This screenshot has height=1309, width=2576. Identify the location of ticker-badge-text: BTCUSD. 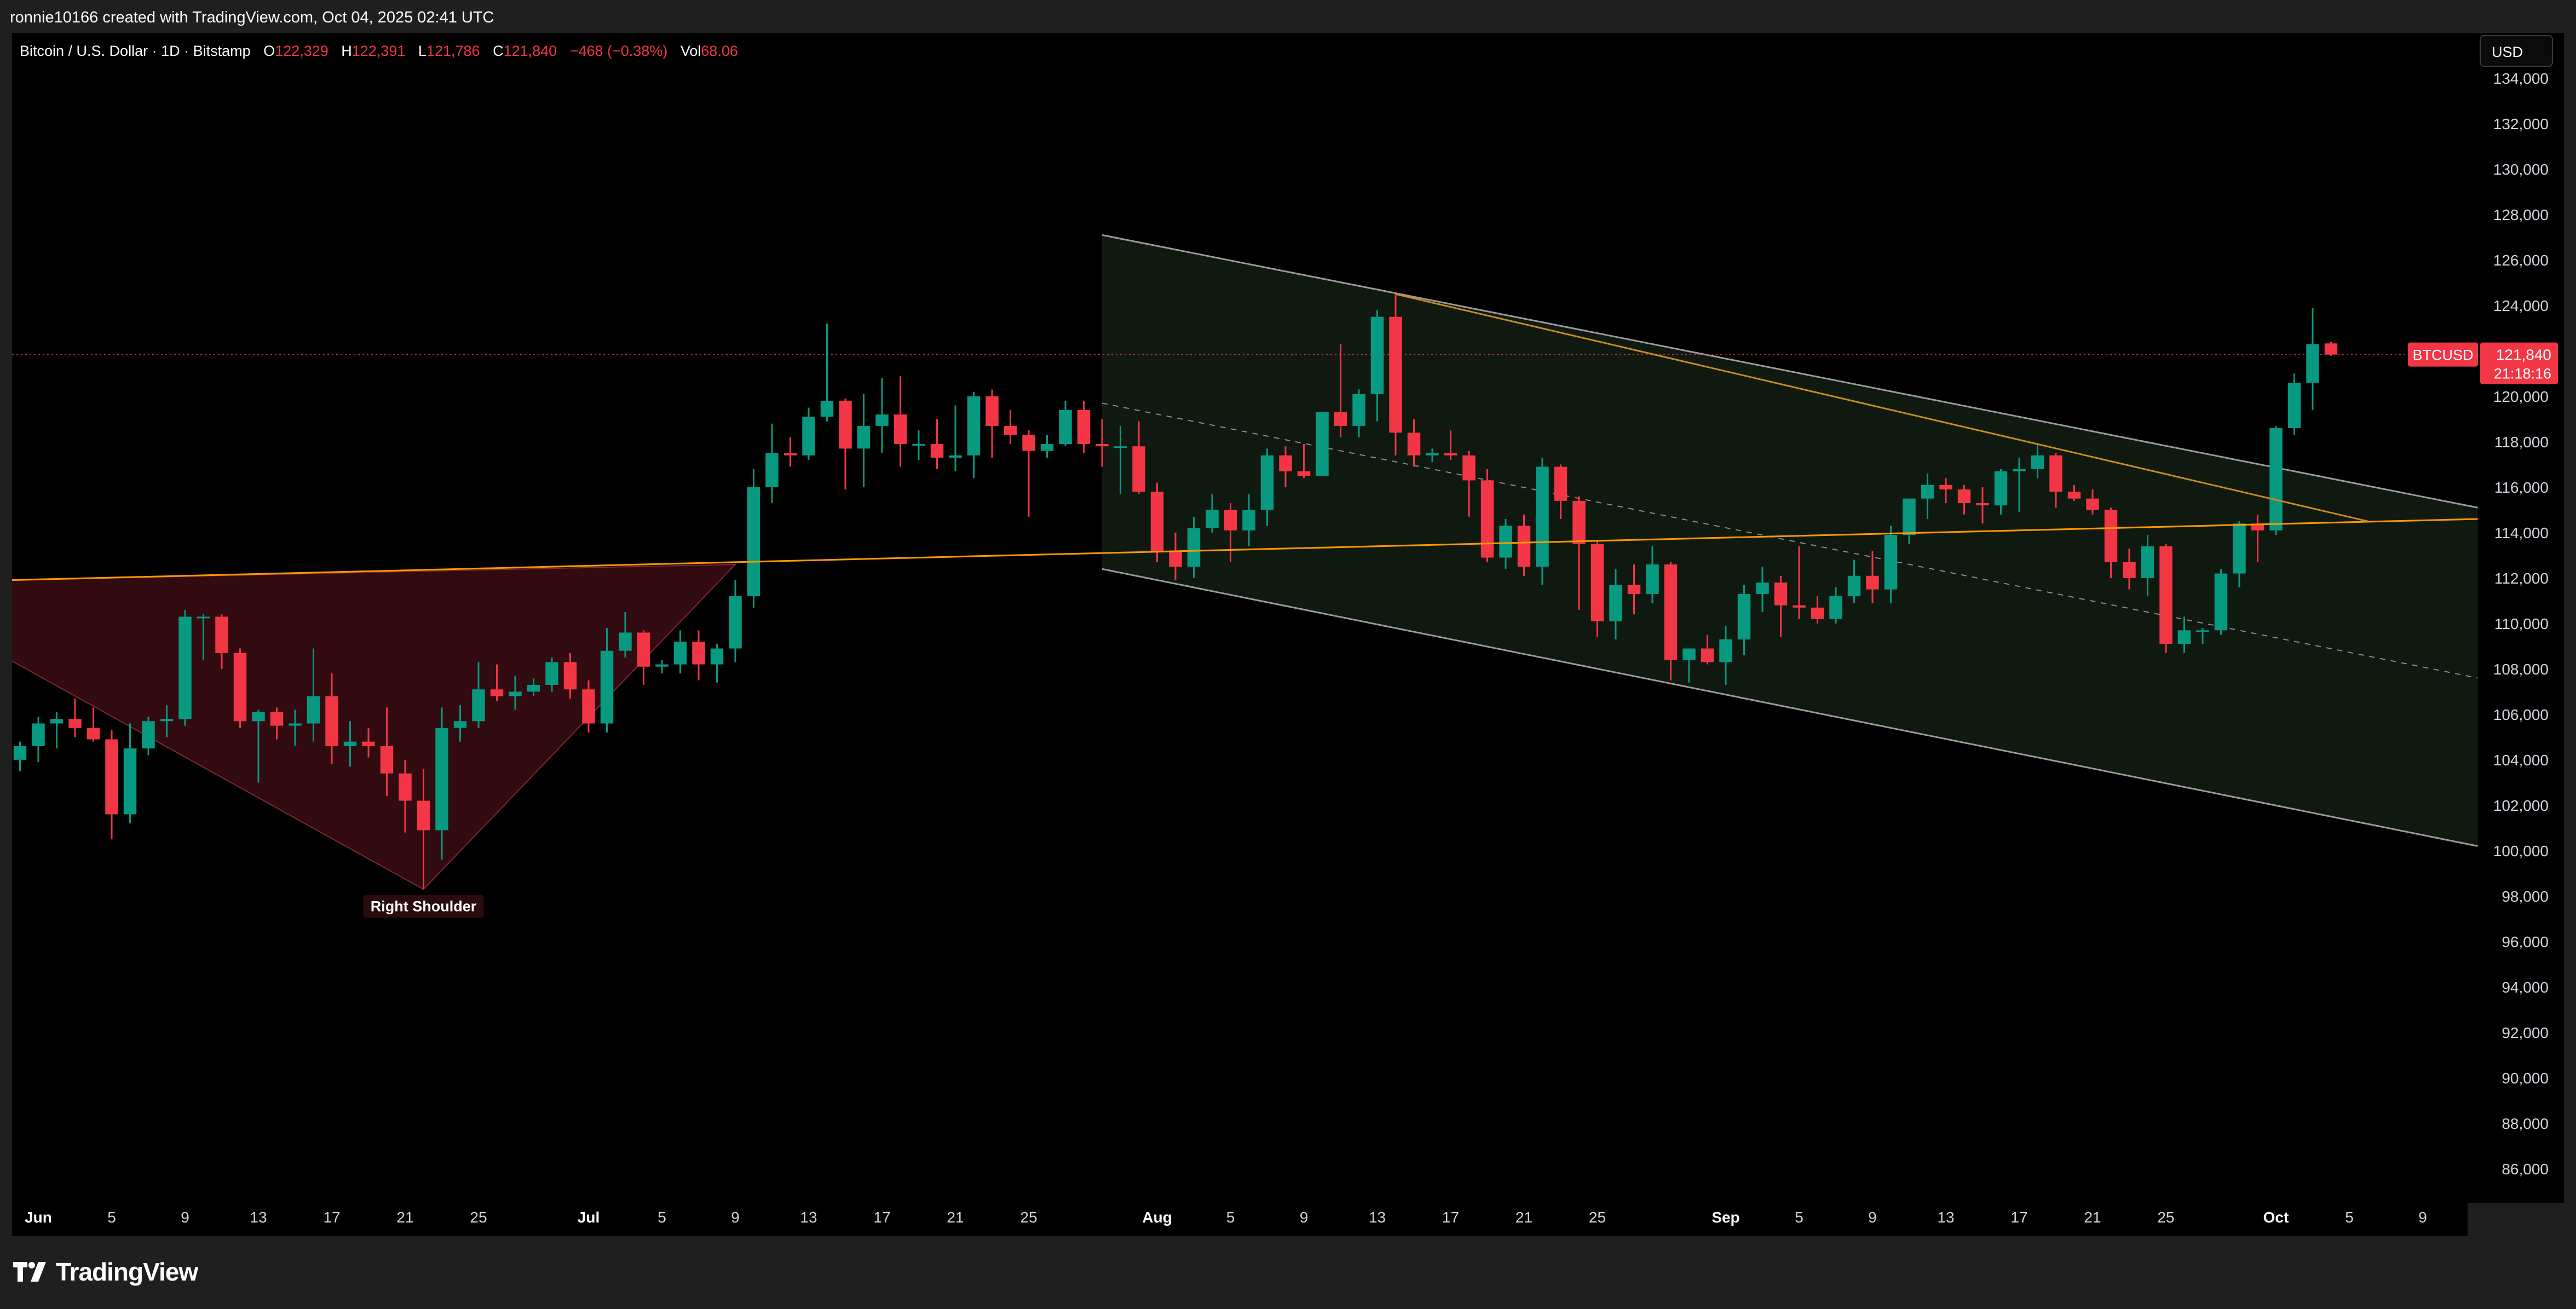
(2442, 355).